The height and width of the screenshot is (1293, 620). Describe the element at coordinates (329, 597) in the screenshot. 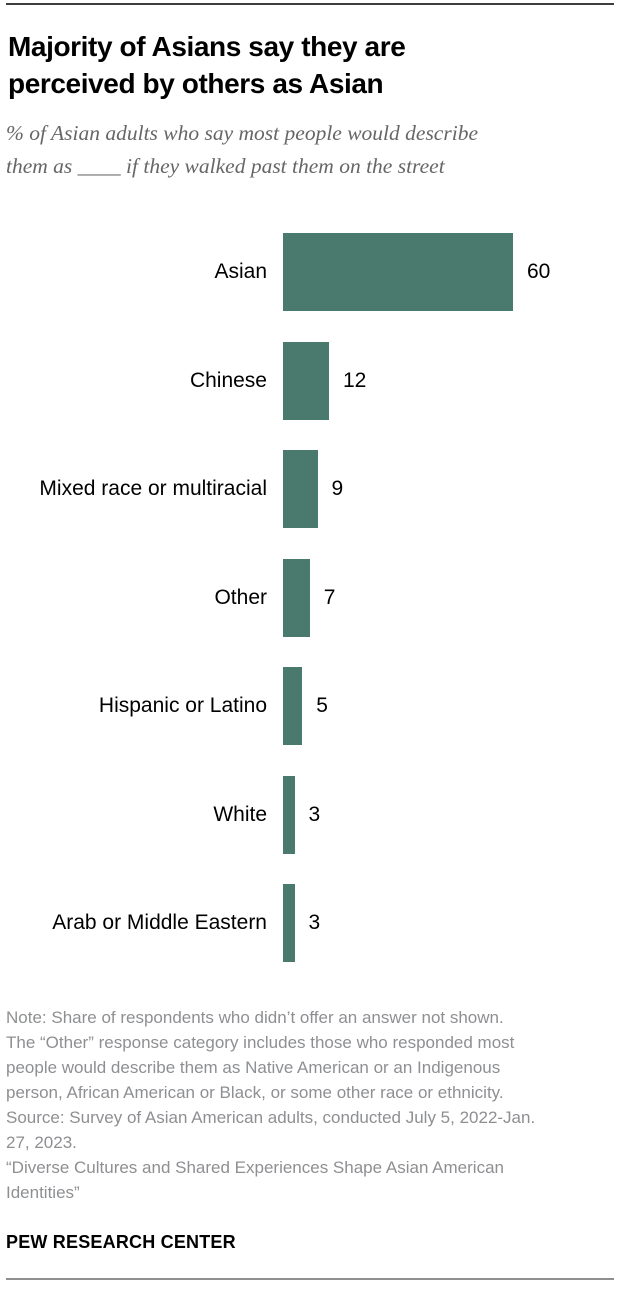

I see `value-label: 7` at that location.